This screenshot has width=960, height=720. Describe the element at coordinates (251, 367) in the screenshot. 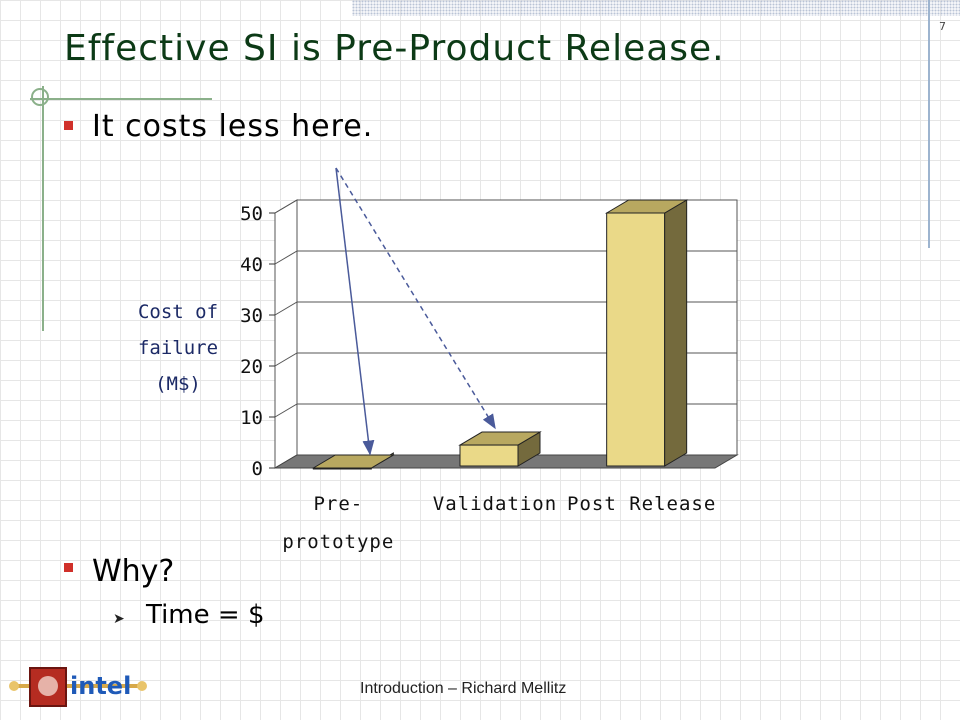

I see `y-tick-label: 20` at that location.